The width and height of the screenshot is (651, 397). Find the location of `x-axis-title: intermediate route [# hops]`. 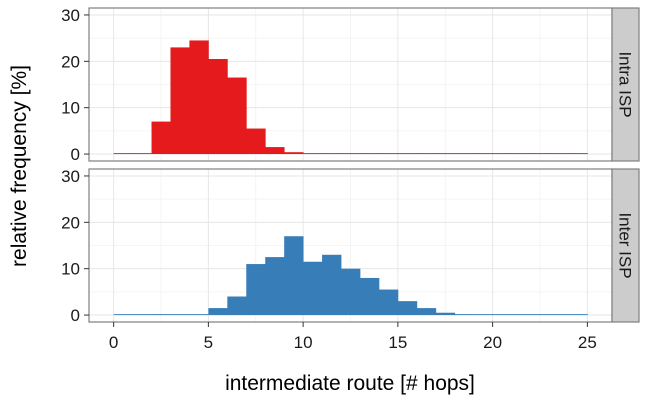

x-axis-title: intermediate route [# hops] is located at coordinates (350, 383).